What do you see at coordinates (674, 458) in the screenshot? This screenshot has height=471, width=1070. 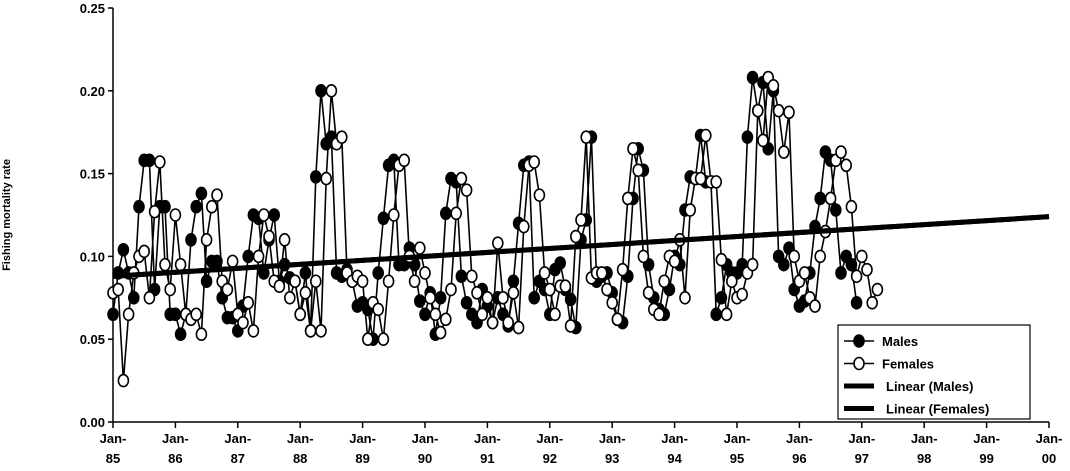 I see `x-tick-label-part: 94` at bounding box center [674, 458].